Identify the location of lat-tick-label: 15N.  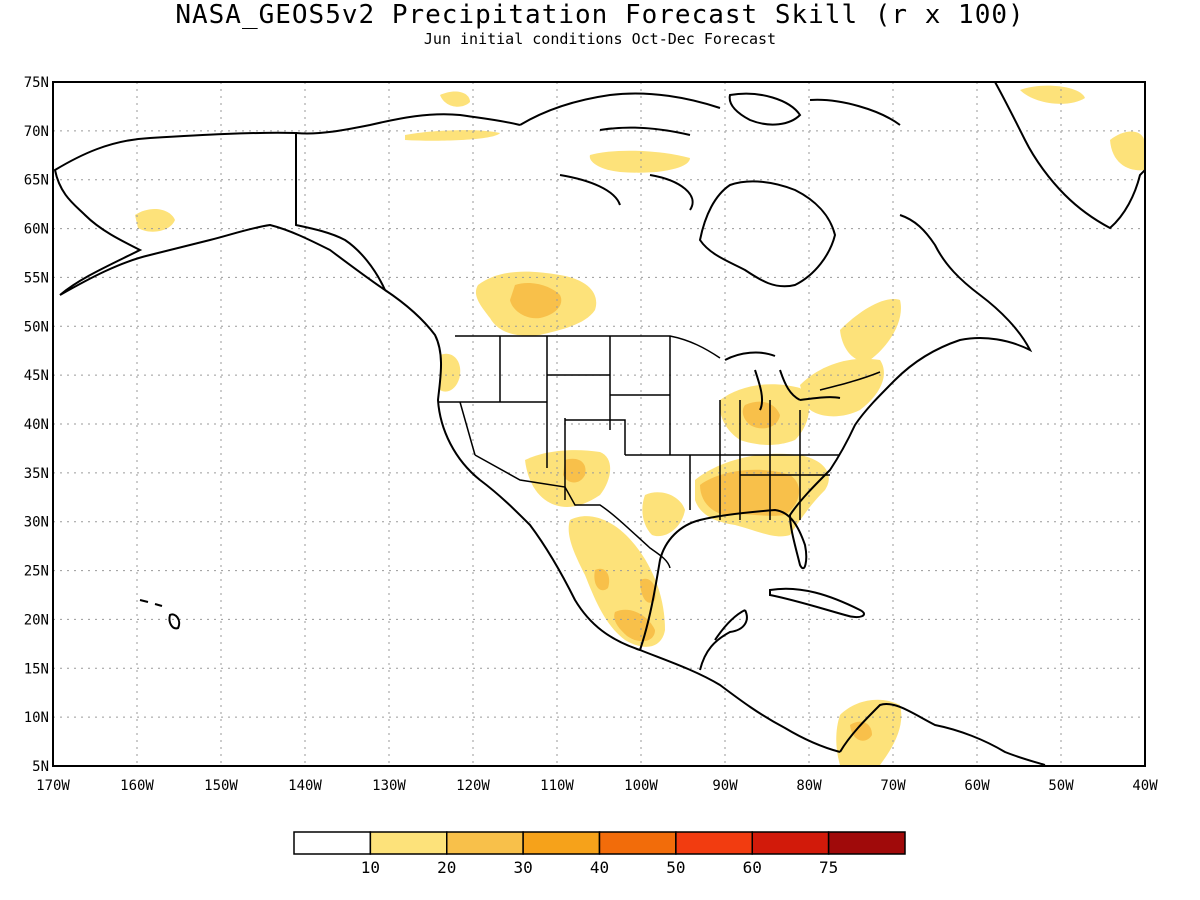
(36, 669).